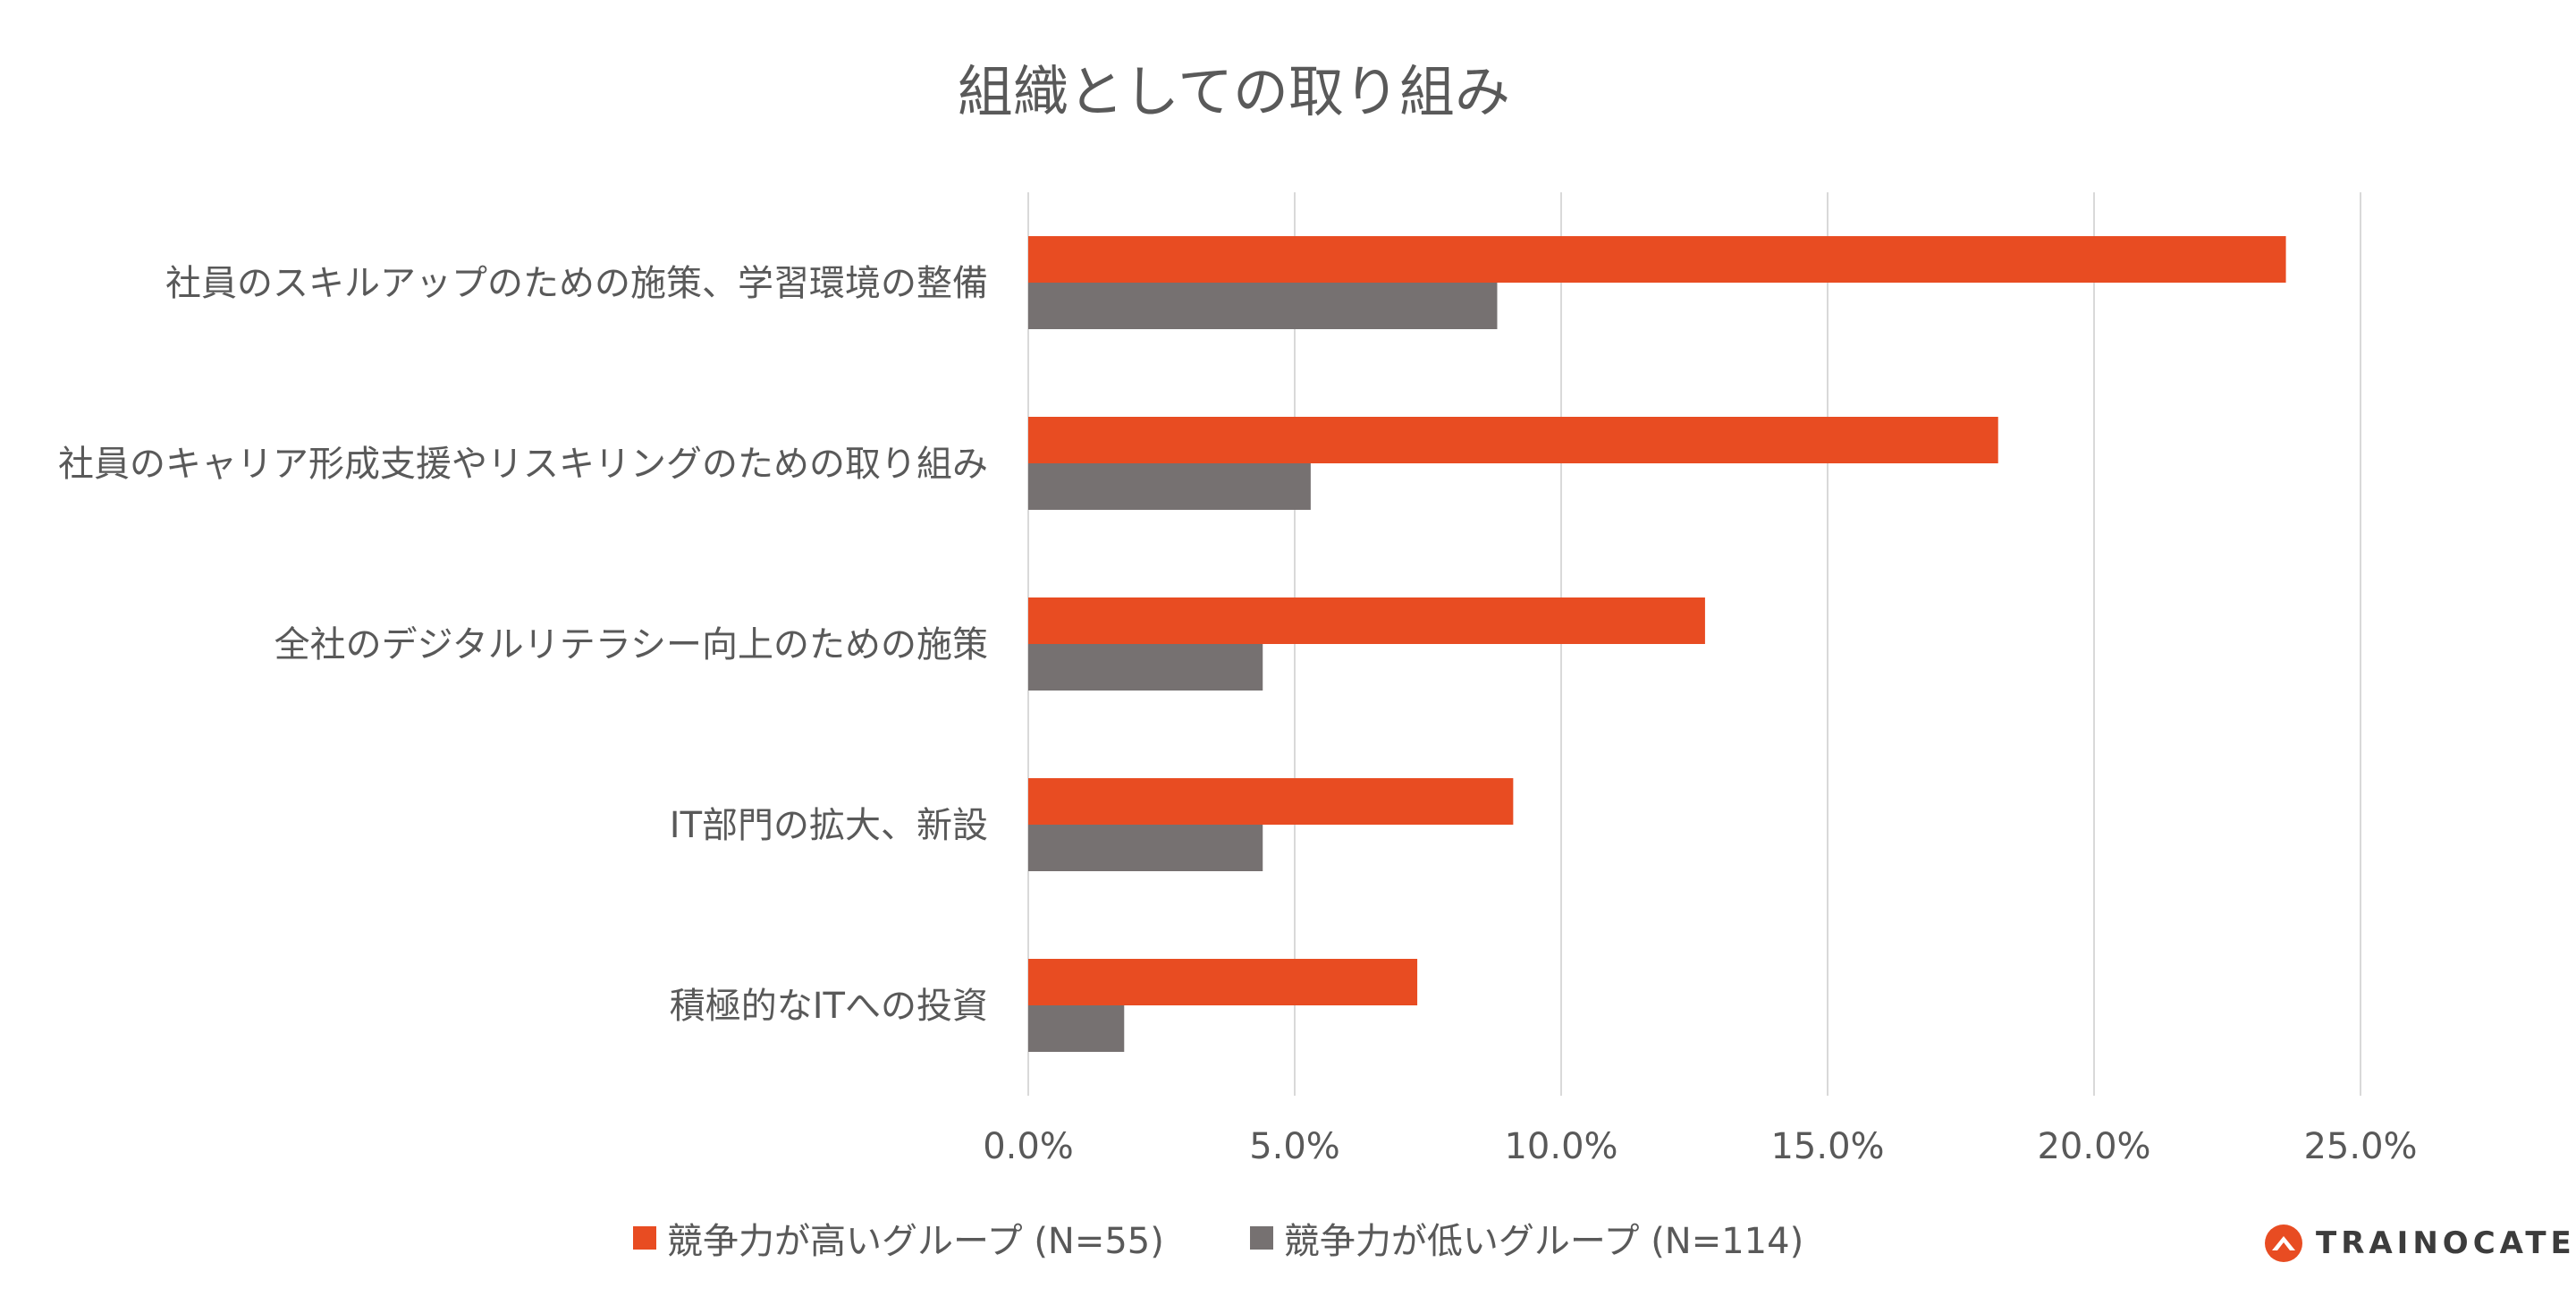 This screenshot has height=1305, width=2576. I want to click on legend-item-high: 競争力が高いグループ (N=55), so click(898, 1238).